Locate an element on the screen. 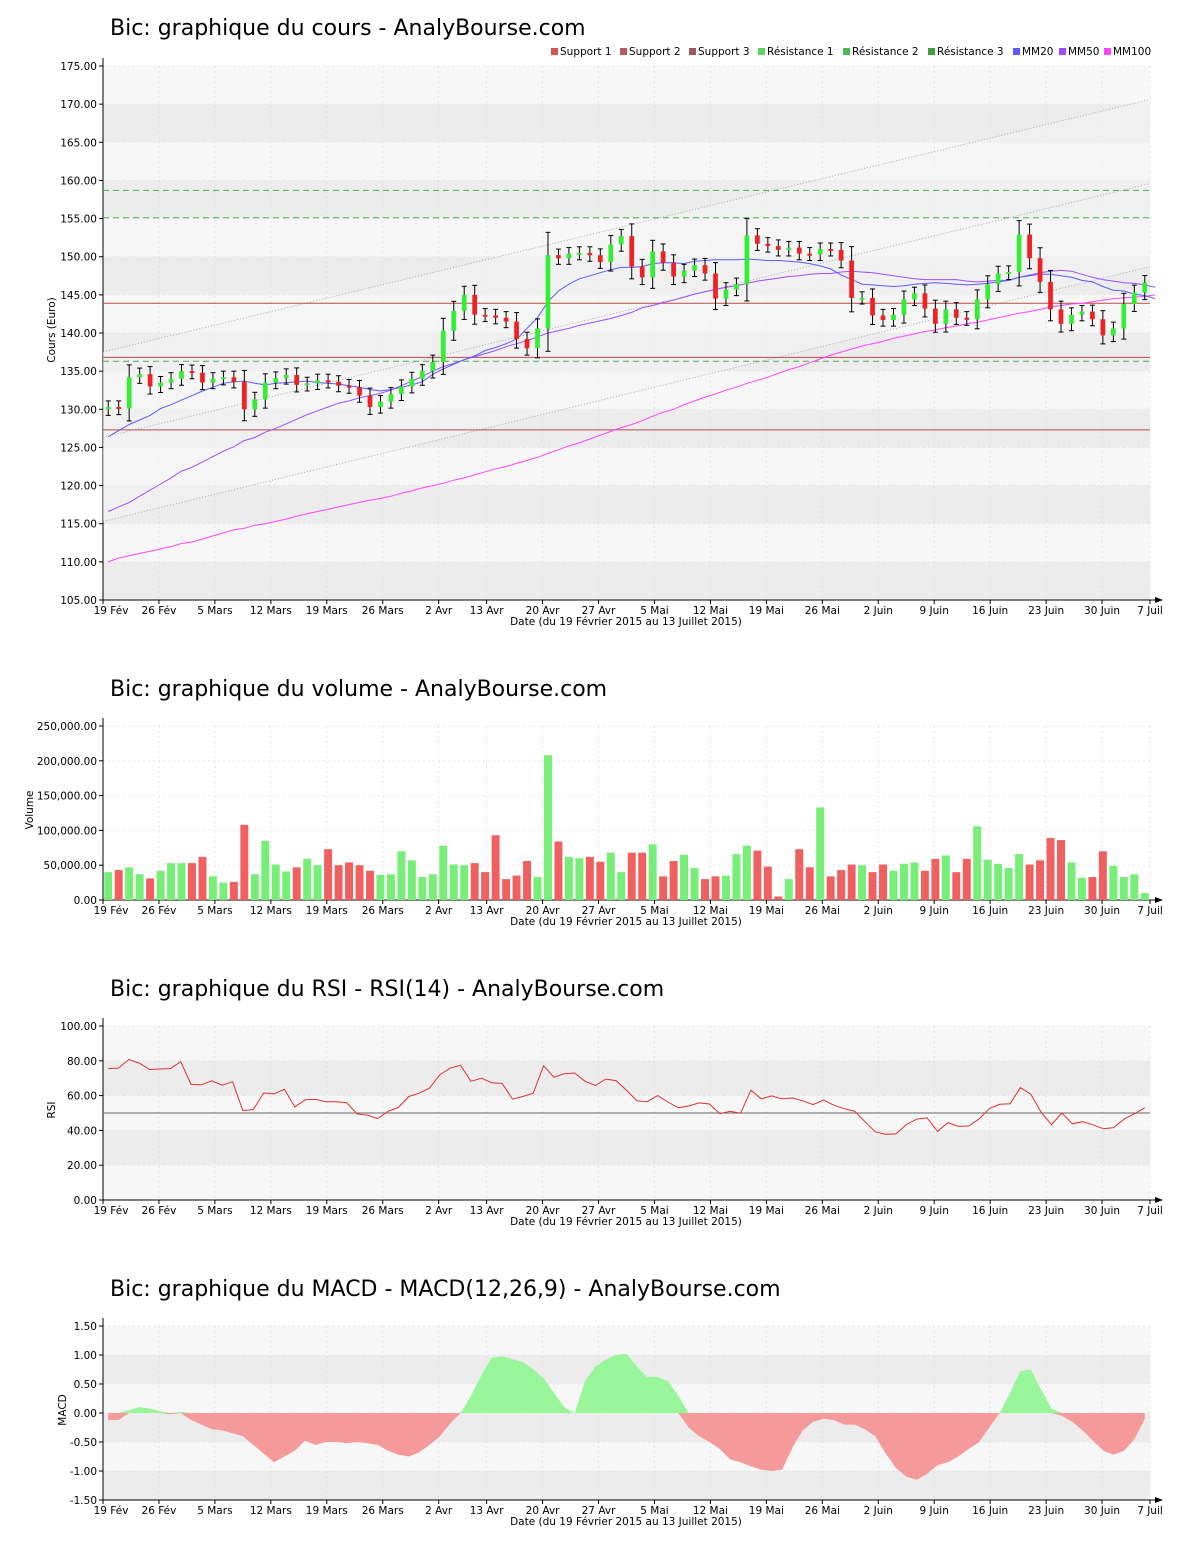 The height and width of the screenshot is (1550, 1200). volume-y-tick-label: 200,000.00 is located at coordinates (67, 762).